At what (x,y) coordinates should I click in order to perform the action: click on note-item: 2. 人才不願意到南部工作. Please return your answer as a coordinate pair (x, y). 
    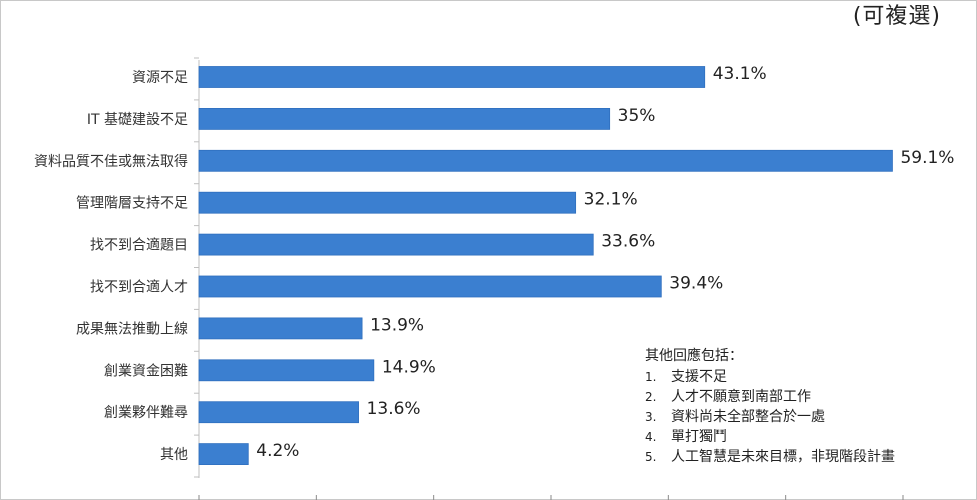
    Looking at the image, I should click on (770, 397).